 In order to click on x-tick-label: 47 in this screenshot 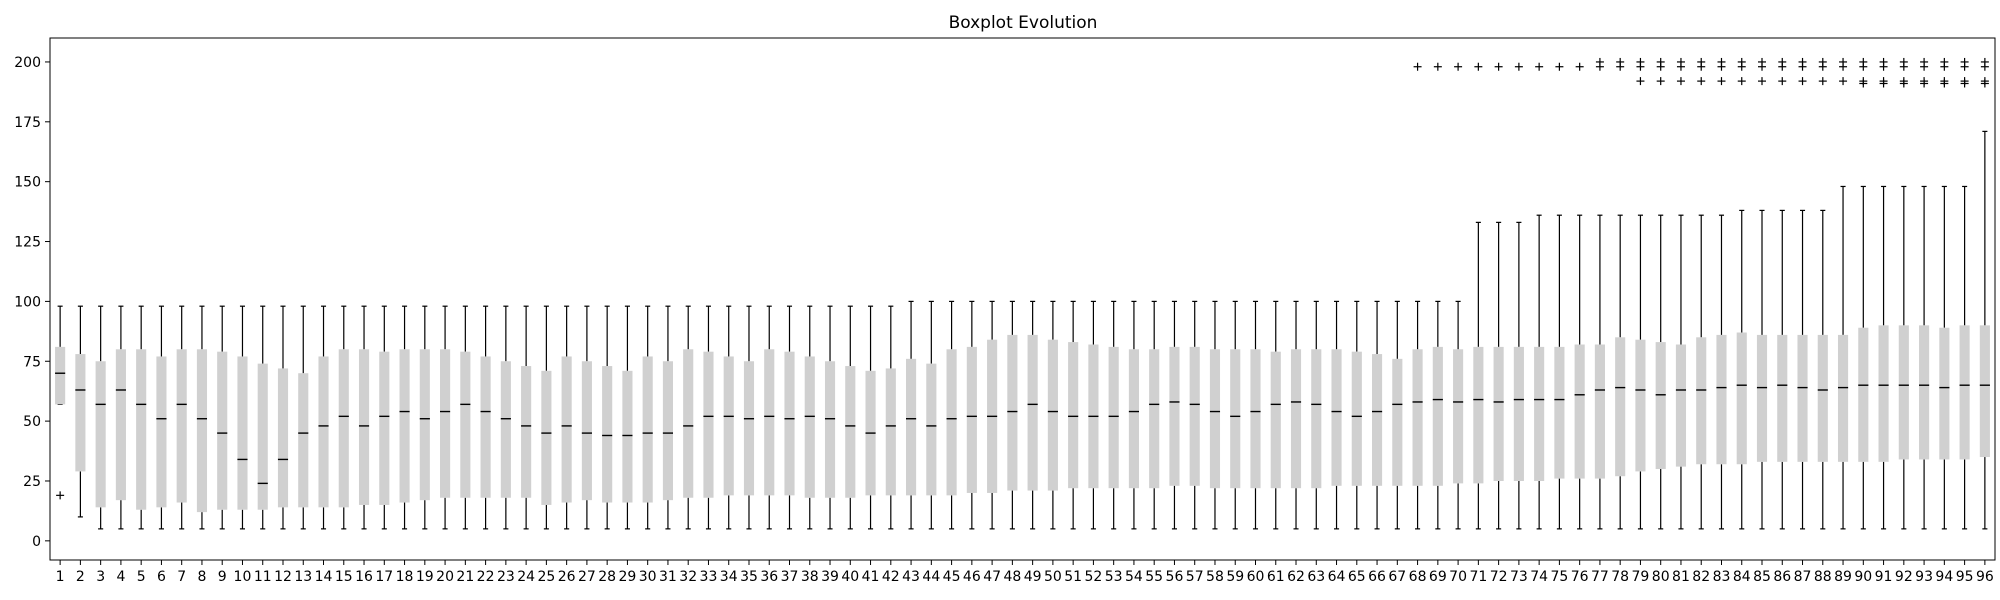, I will do `click(992, 577)`.